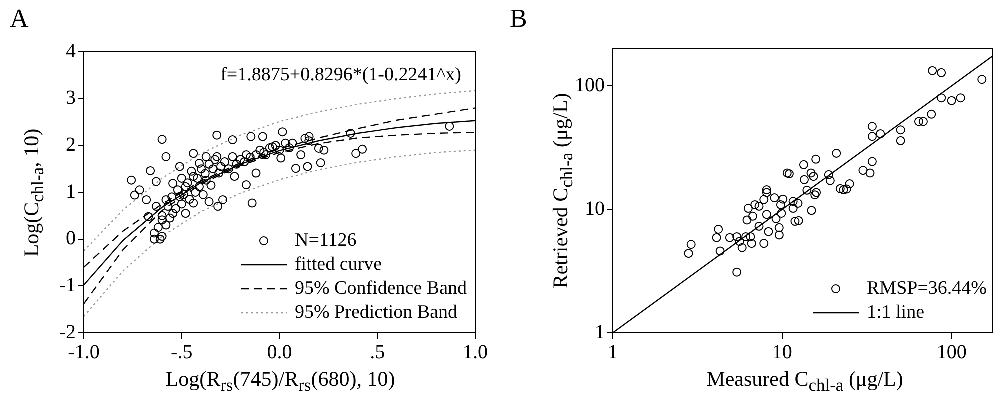 This screenshot has height=406, width=998. Describe the element at coordinates (376, 313) in the screenshot. I see `legend-label: 95% Prediction Band` at that location.